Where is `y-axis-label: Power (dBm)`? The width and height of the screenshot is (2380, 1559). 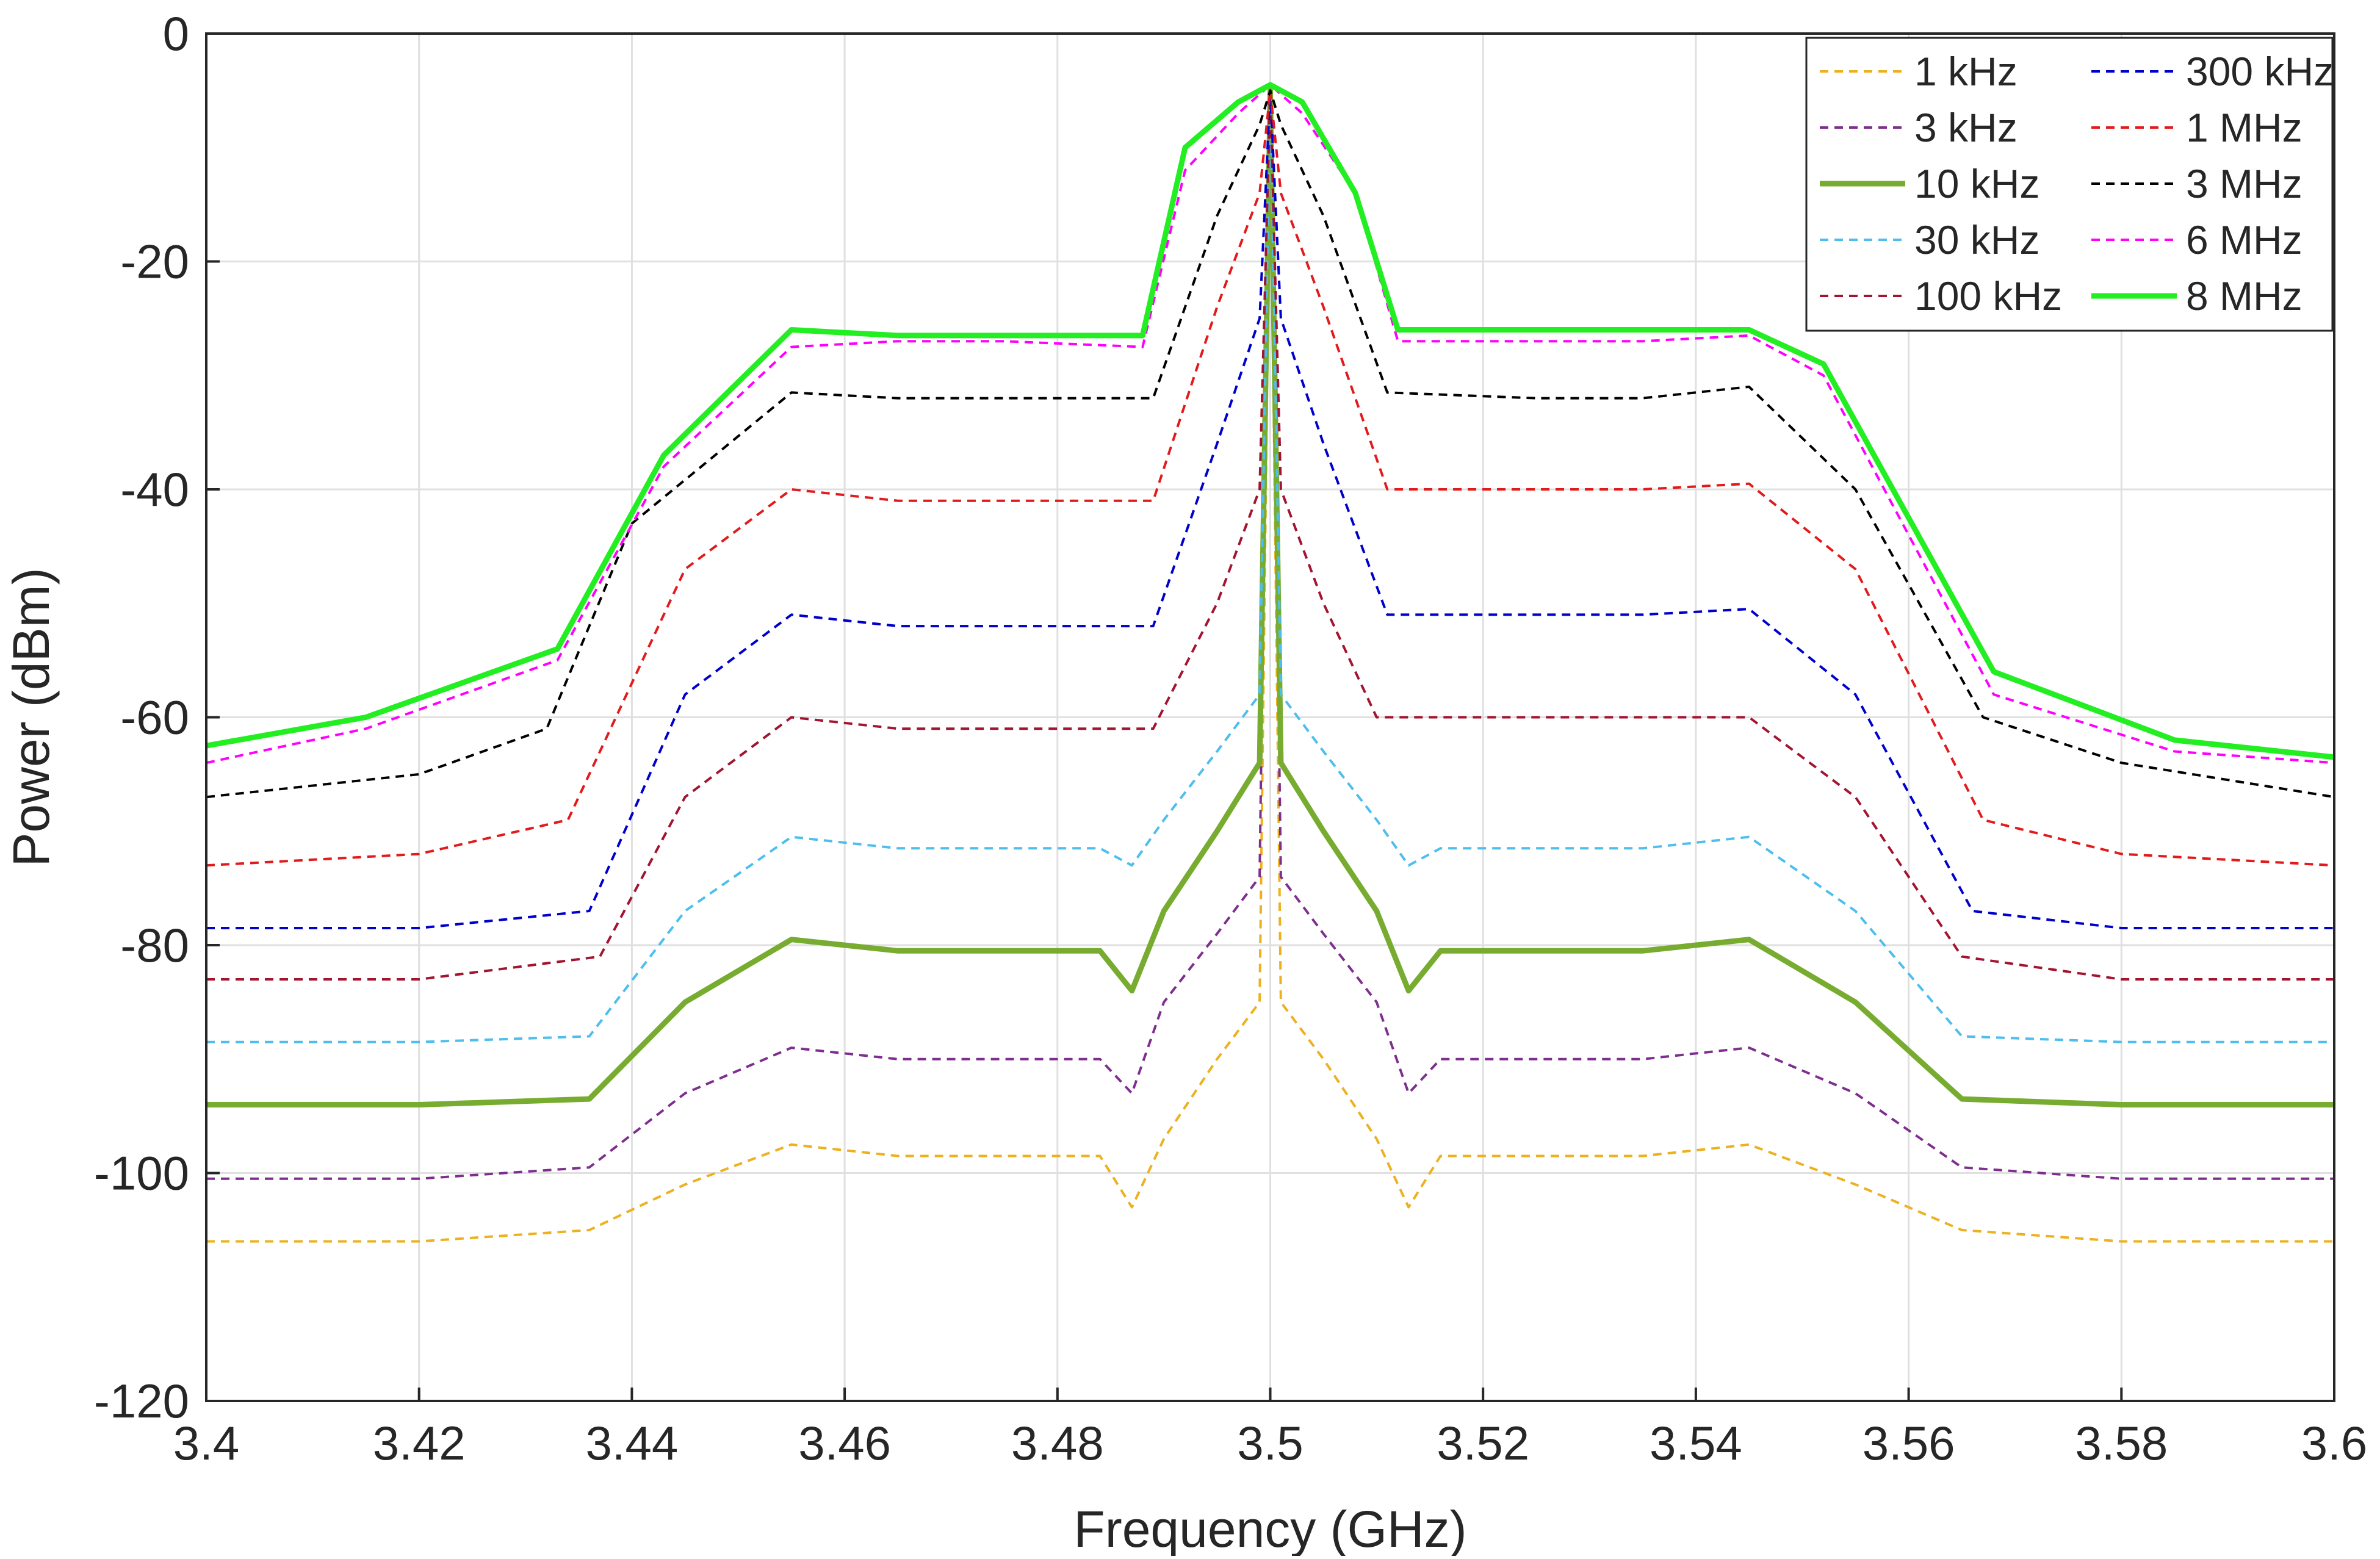 y-axis-label: Power (dBm) is located at coordinates (31, 716).